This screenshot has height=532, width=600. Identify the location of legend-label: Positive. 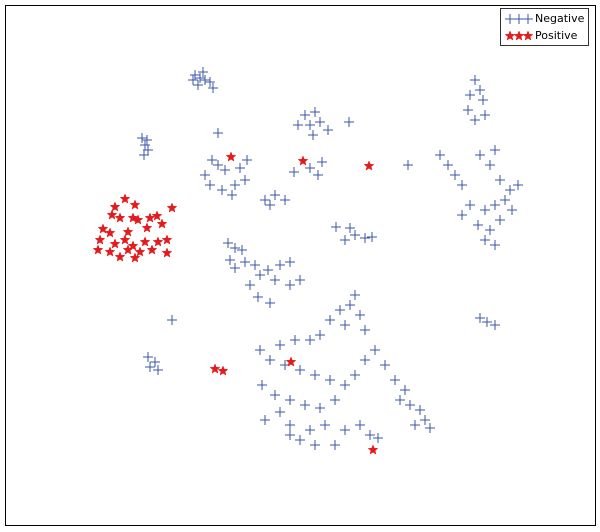
(556, 35).